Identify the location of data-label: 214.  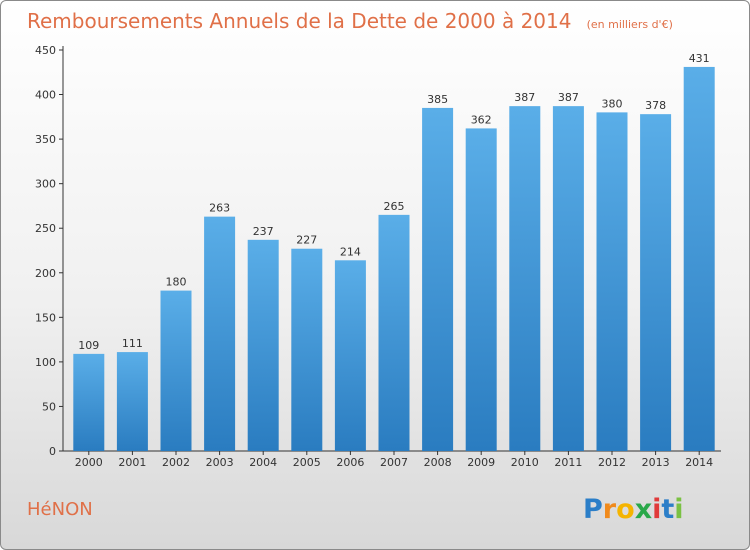
(350, 251).